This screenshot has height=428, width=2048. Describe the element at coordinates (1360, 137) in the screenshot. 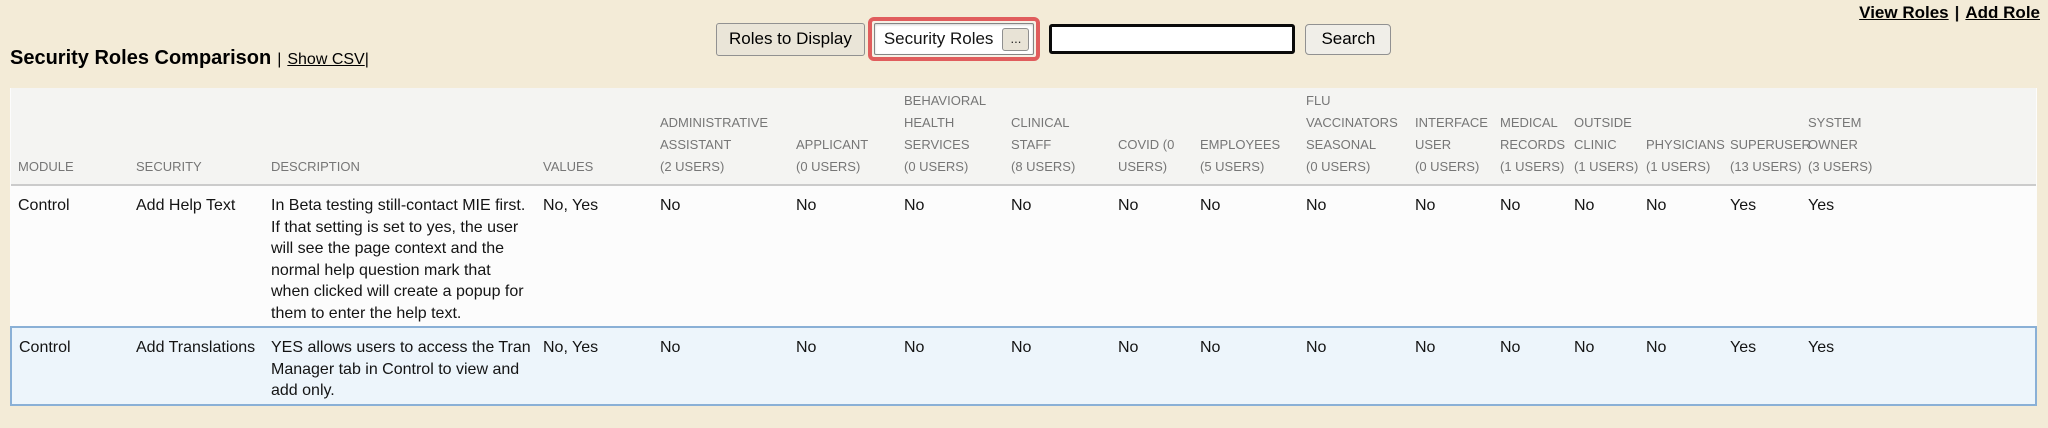

I see `col-header-flu-vaccinators-seasonal: FLU VACCINATORS SEASONAL (0 USERS)` at that location.